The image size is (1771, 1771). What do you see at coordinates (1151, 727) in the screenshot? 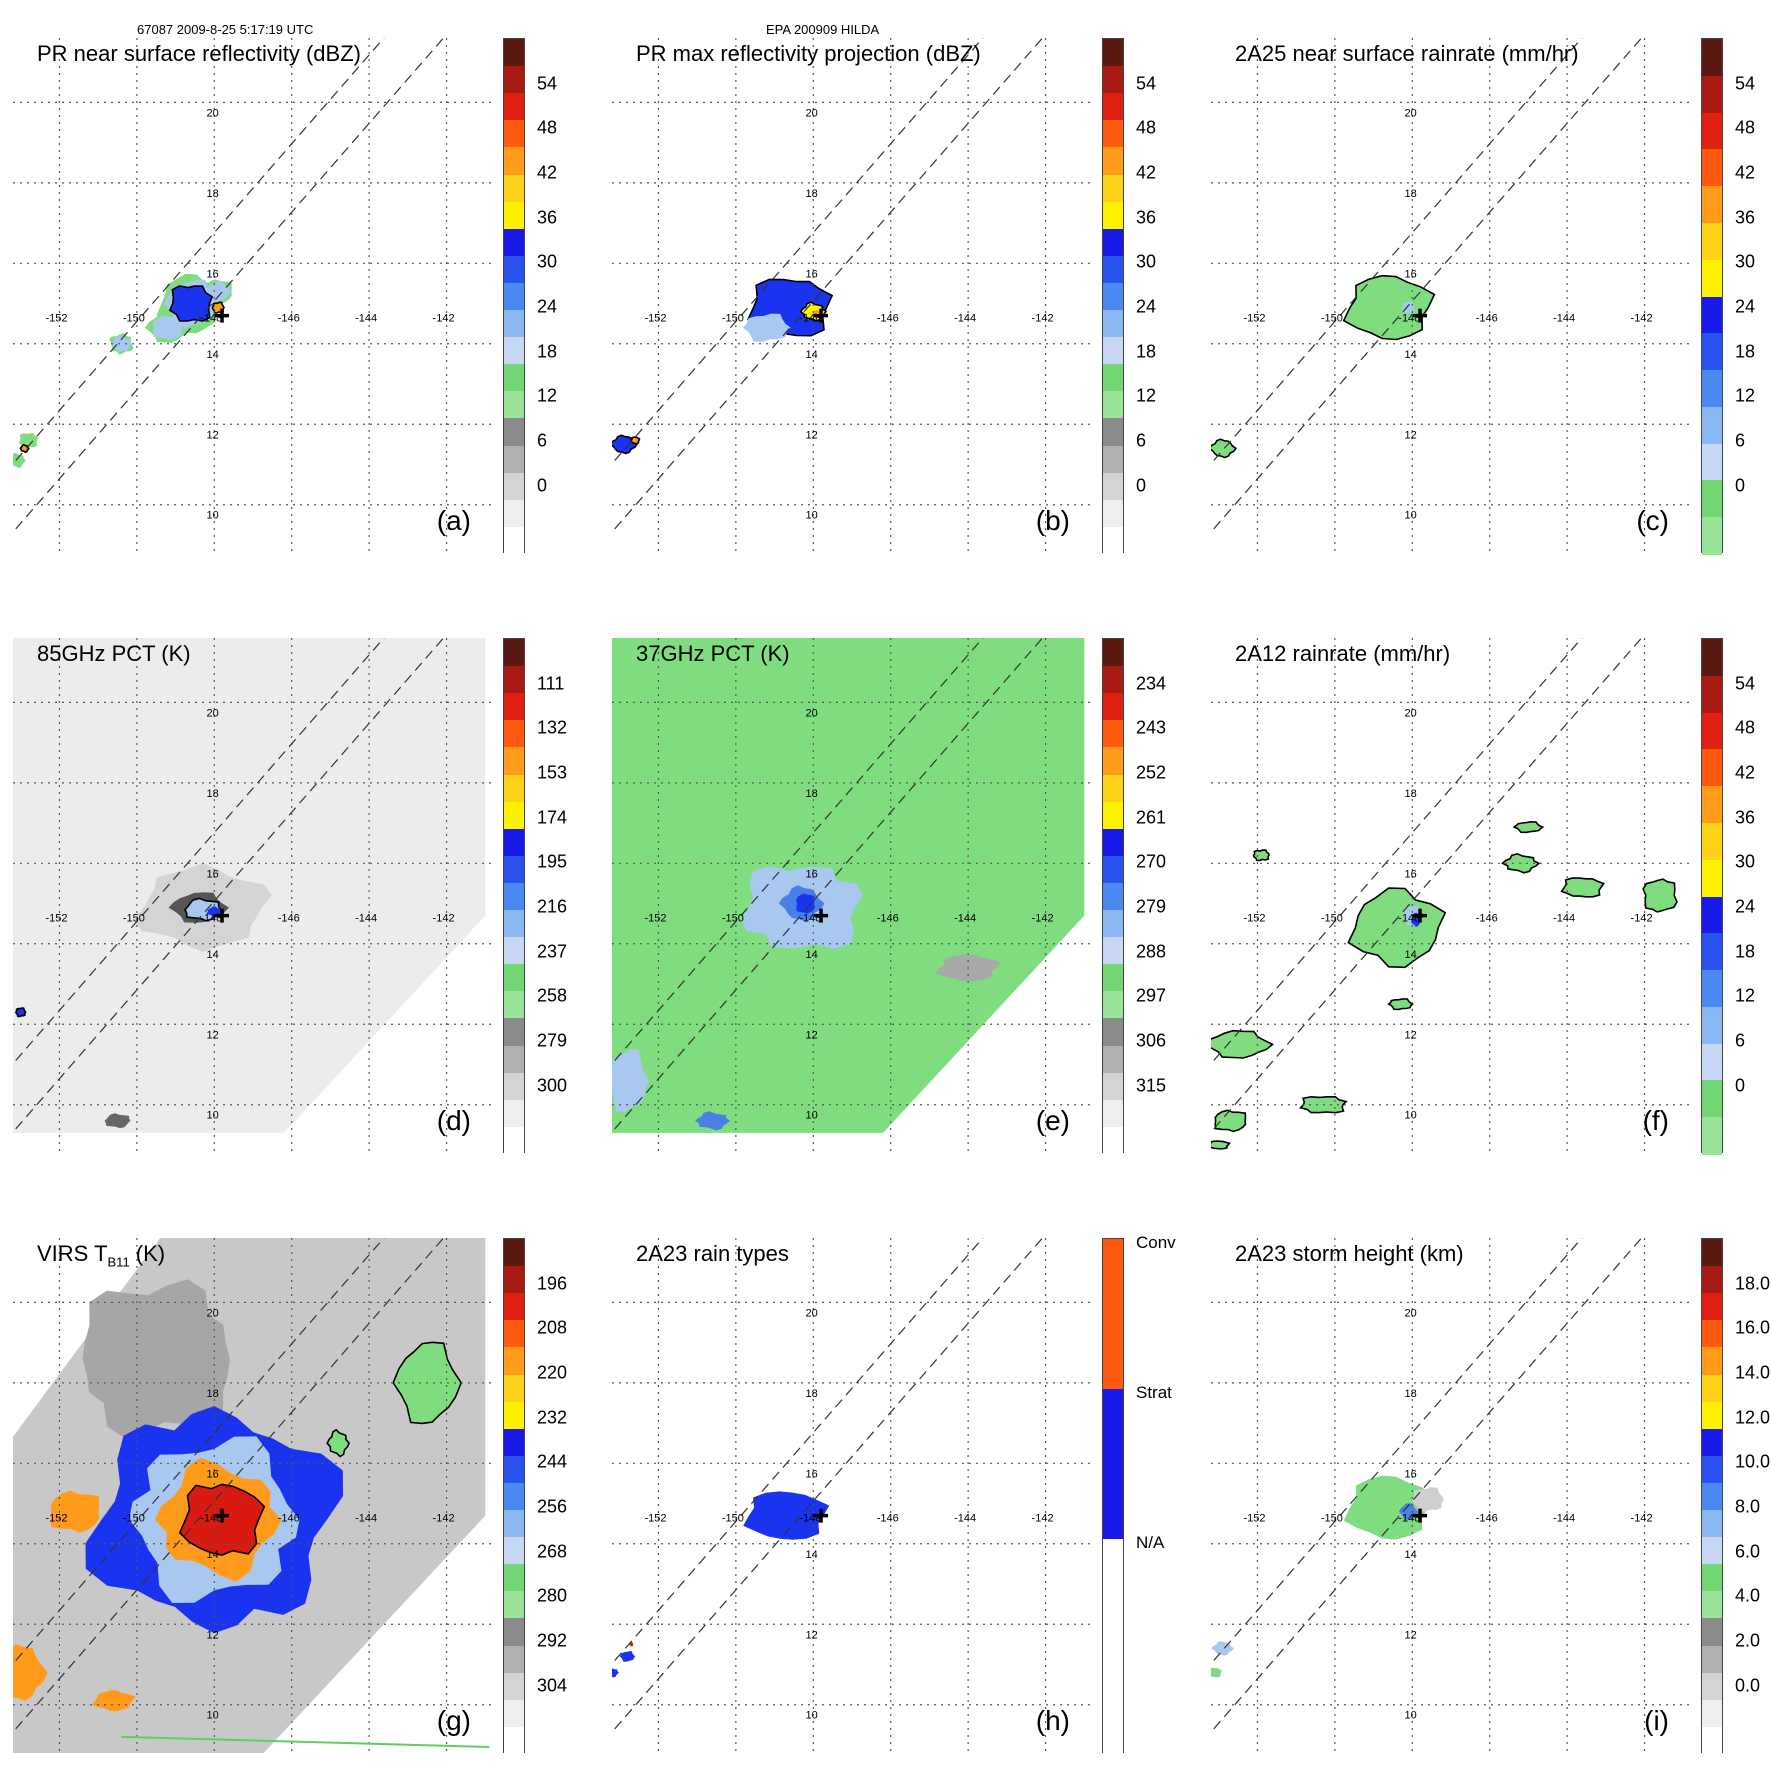
I see `colorbar-tick: 243` at bounding box center [1151, 727].